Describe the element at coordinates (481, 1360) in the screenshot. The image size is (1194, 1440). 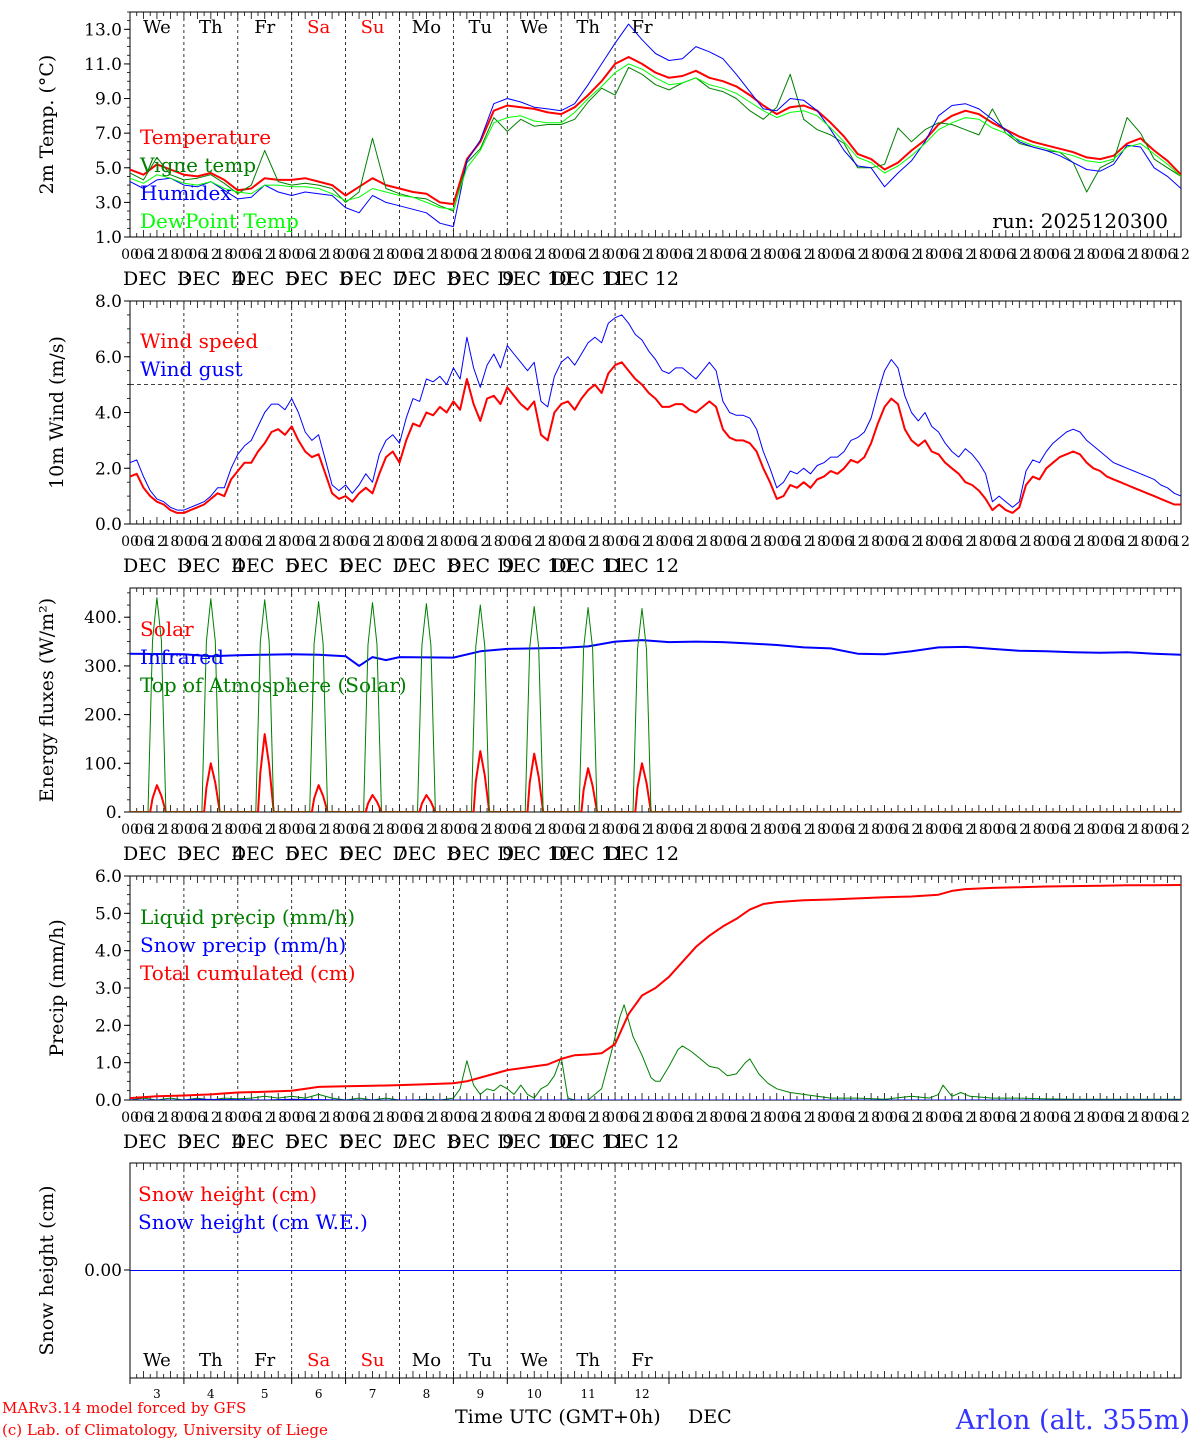
I see `weekday-label: Tu` at that location.